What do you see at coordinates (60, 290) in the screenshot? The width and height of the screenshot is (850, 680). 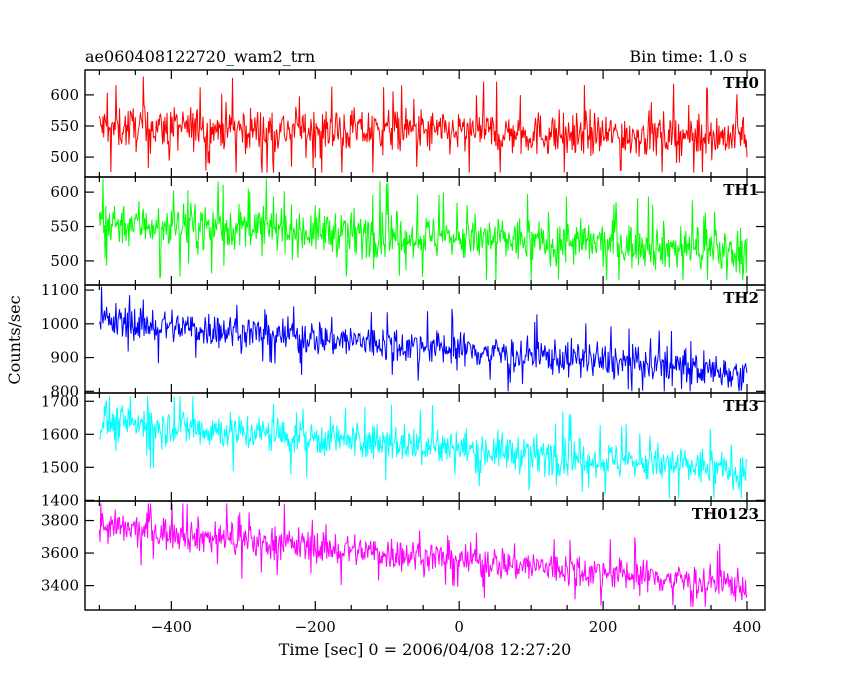 I see `y-tick-label: 1100` at bounding box center [60, 290].